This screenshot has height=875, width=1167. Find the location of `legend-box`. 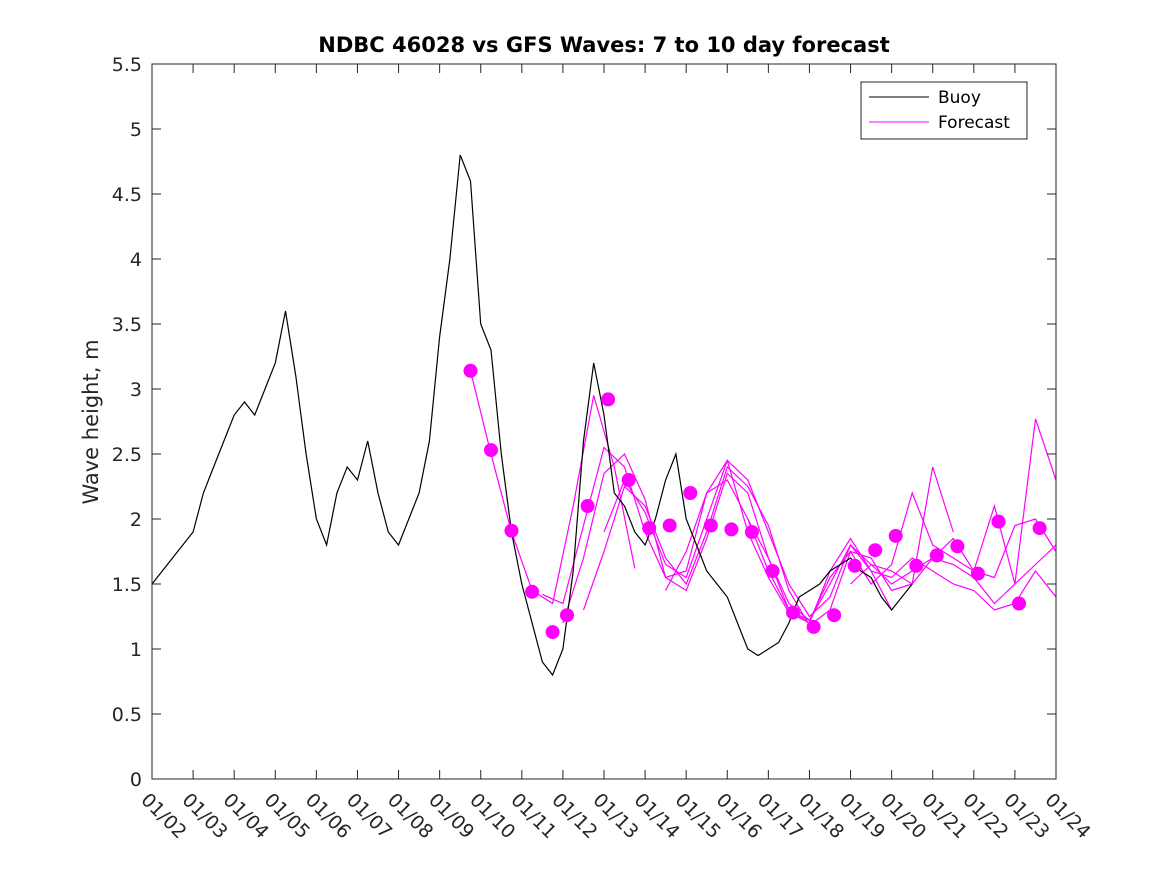

legend-box is located at coordinates (944, 110).